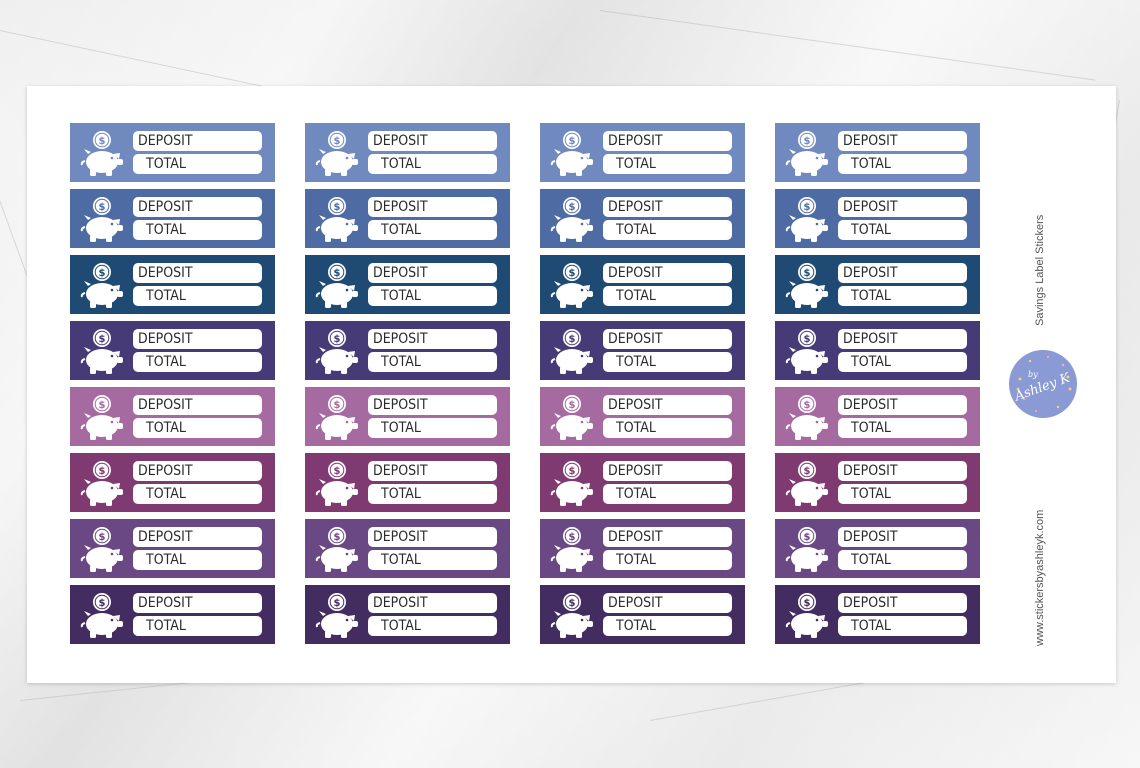  Describe the element at coordinates (1033, 374) in the screenshot. I see `logo-prefix: by` at that location.